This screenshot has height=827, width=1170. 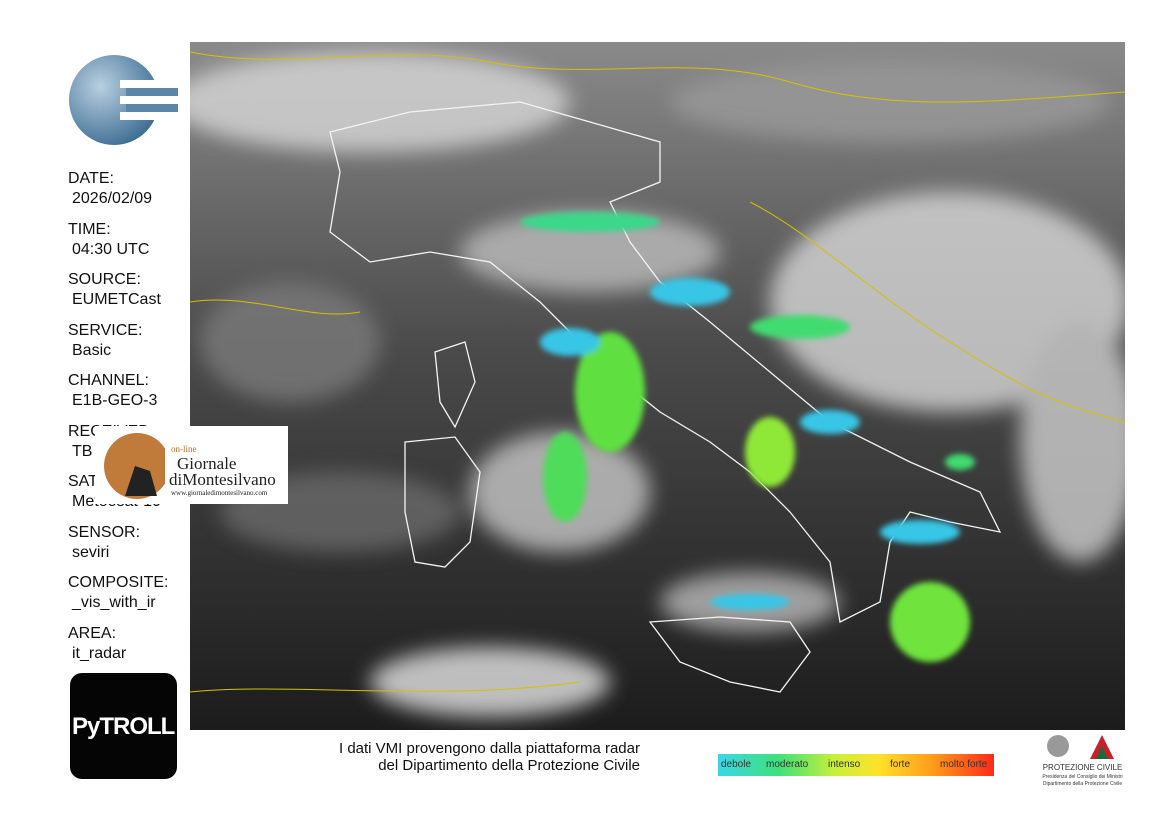 I want to click on agency-emblem, so click(x=1080, y=747).